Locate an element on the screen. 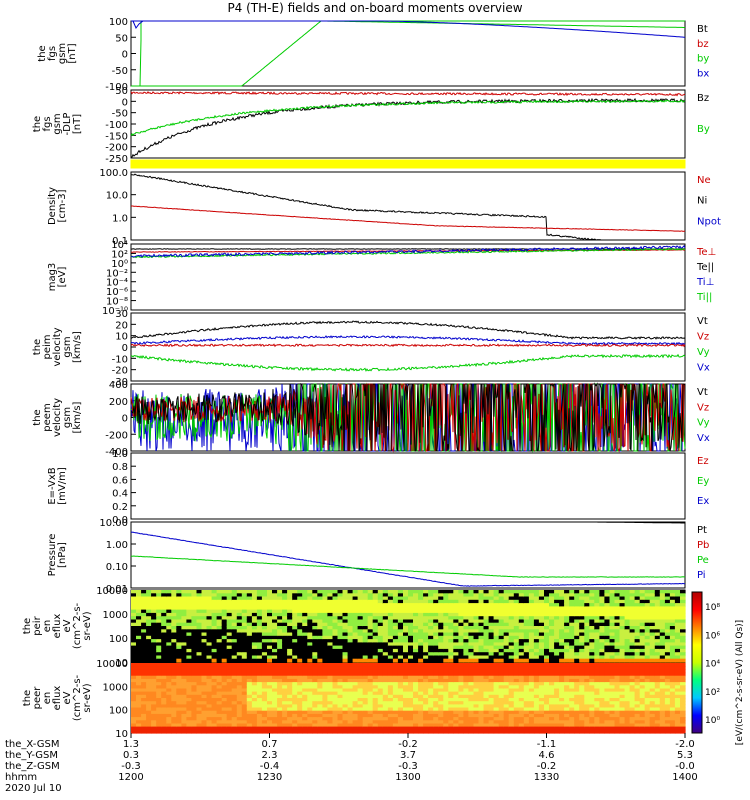 This screenshot has height=800, width=750. ytick-label: 10⁻¹⁰ is located at coordinates (115, 311).